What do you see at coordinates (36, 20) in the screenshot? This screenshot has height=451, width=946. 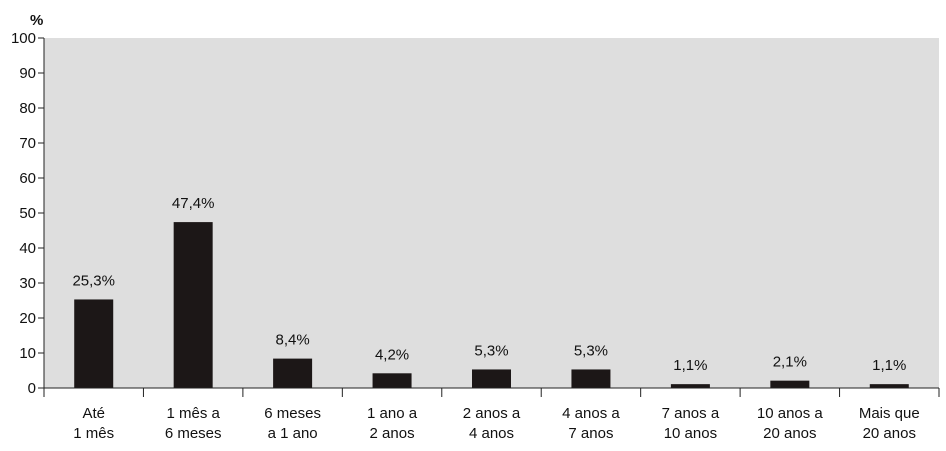 I see `y-axis-unit-label: %` at bounding box center [36, 20].